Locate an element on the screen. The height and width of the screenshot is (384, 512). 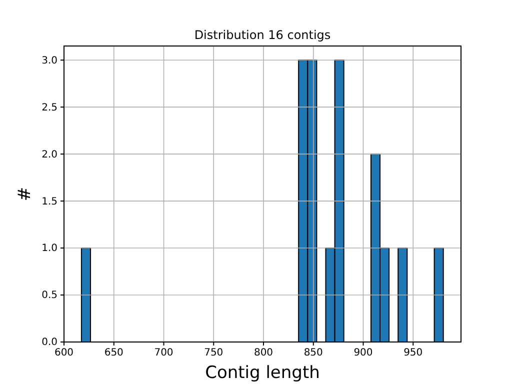
x-tick-label: 700 is located at coordinates (164, 353).